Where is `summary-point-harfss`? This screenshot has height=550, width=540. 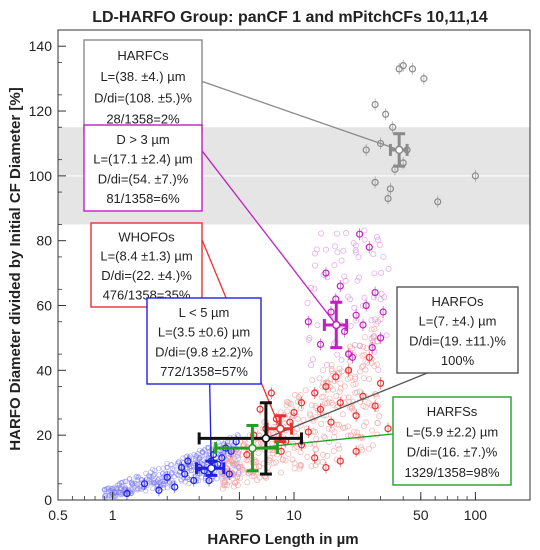 summary-point-harfss is located at coordinates (252, 448).